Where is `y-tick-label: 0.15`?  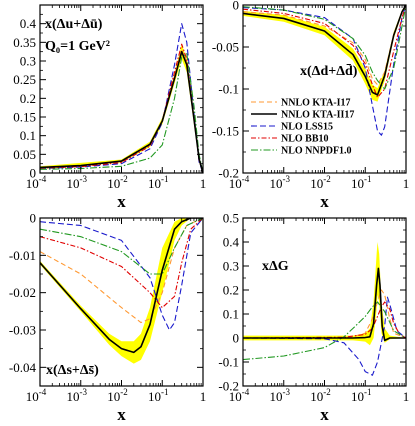 y-tick-label: 0.15 is located at coordinates (24, 117).